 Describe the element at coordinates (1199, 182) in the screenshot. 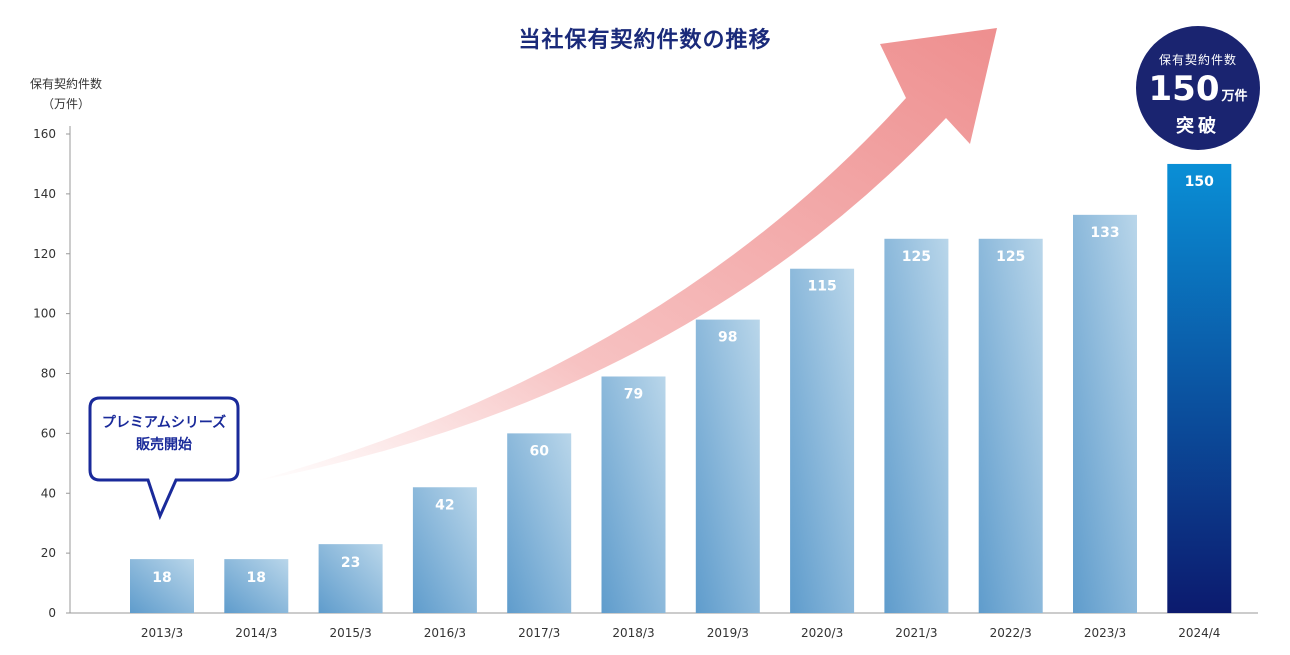

I see `bar-value-label: 150` at that location.